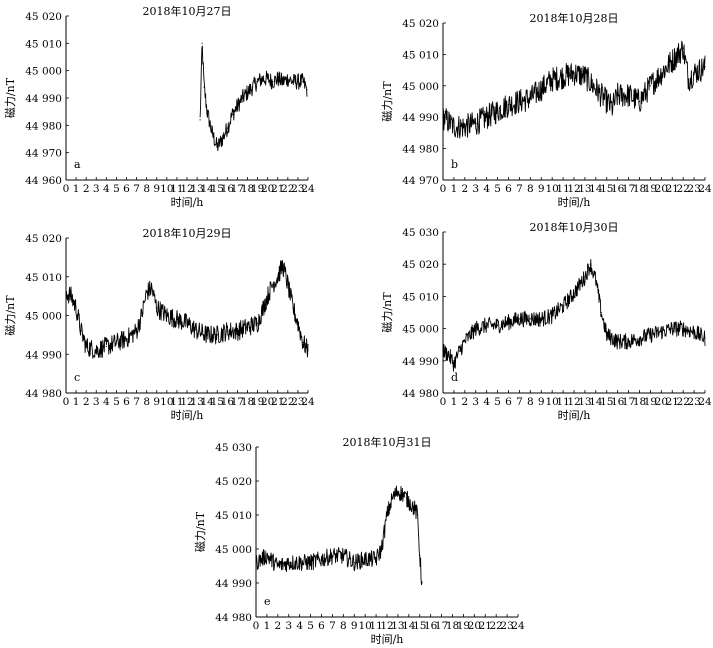 The image size is (713, 648). What do you see at coordinates (66, 189) in the screenshot?
I see `x-tick-label: 0` at bounding box center [66, 189].